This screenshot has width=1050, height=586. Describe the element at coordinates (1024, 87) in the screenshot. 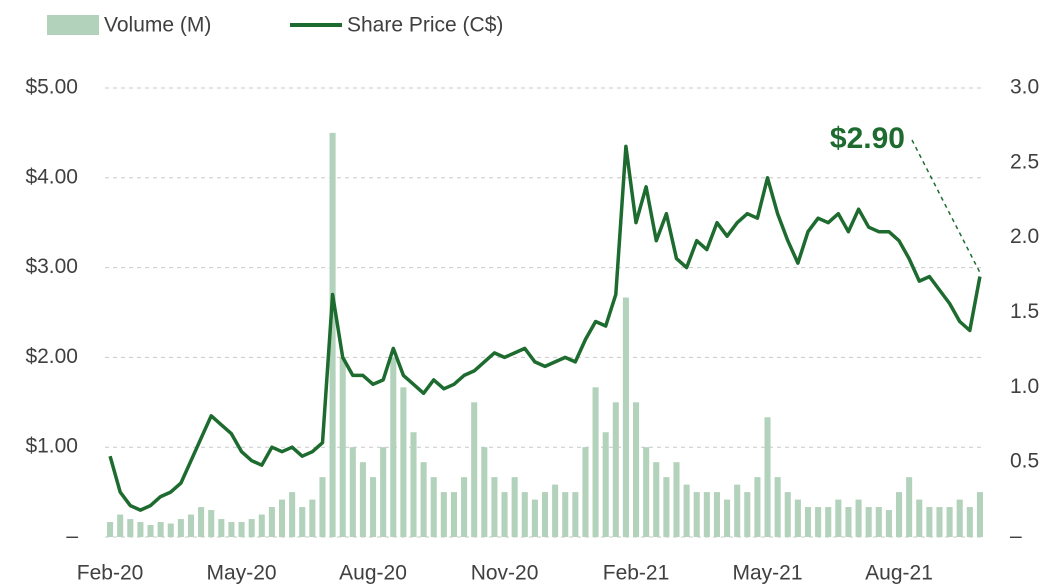

I see `y2-tick-label: 3.0` at that location.